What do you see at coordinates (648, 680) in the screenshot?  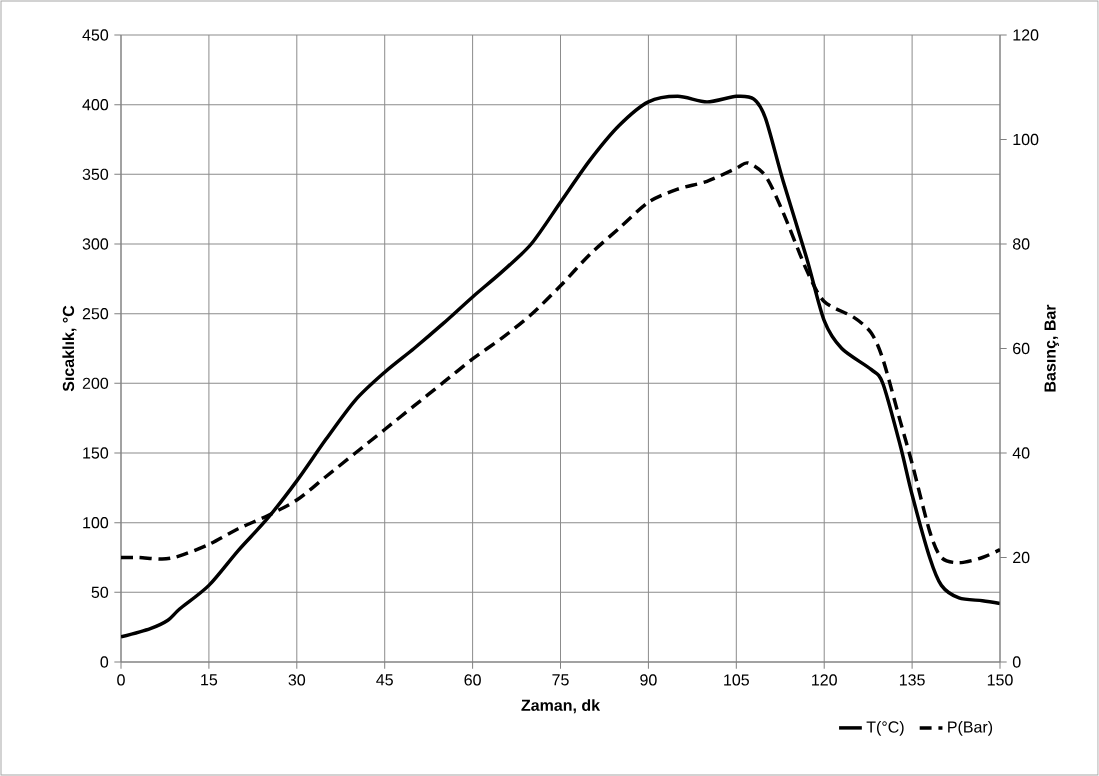 I see `x-tick-label: 90` at bounding box center [648, 680].